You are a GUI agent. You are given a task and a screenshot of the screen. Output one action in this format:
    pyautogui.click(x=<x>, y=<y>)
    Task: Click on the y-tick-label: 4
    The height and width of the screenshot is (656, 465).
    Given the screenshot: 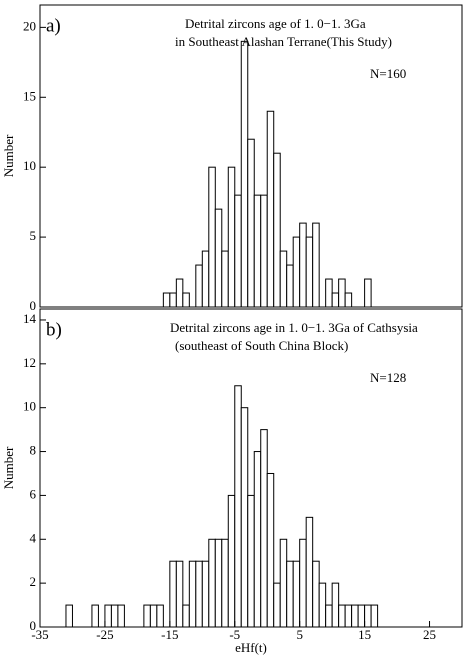 What is the action you would take?
    pyautogui.click(x=33, y=537)
    